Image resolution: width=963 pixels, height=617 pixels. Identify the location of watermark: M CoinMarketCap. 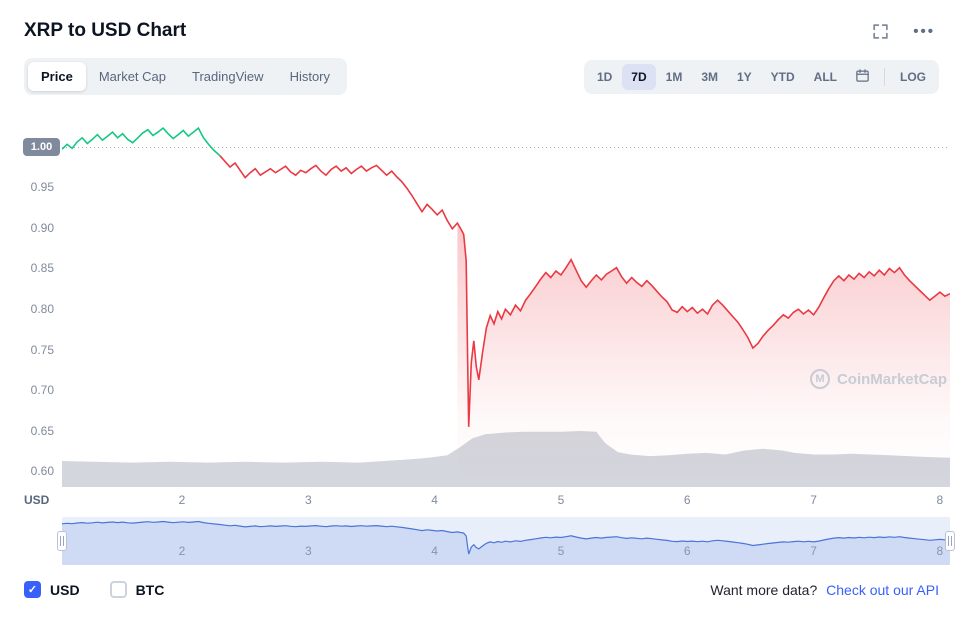
(878, 379).